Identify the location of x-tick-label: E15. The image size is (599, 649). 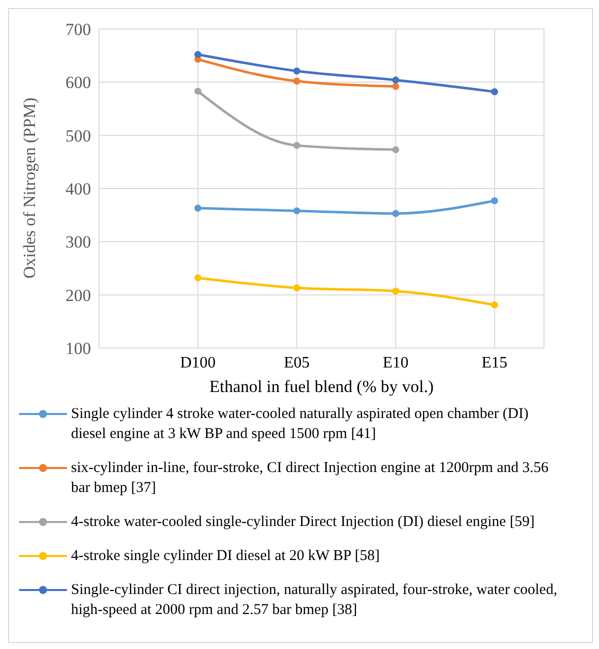
(495, 363).